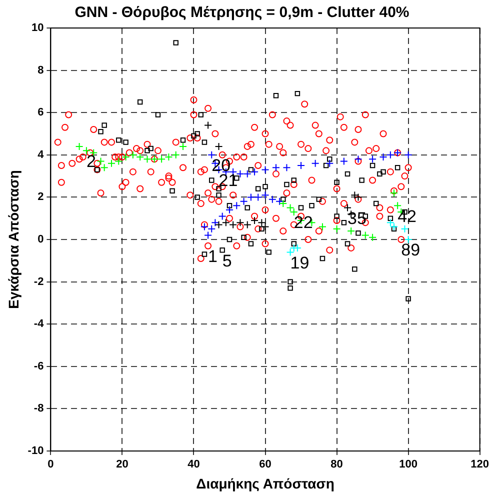 The height and width of the screenshot is (495, 492). Describe the element at coordinates (39, 324) in the screenshot. I see `y-tick-label: -4` at that location.